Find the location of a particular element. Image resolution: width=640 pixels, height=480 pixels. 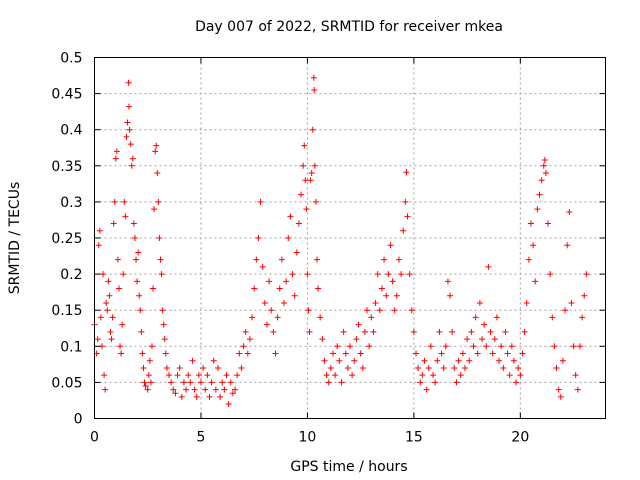

y-tick-label: 0.45 is located at coordinates (66, 95).